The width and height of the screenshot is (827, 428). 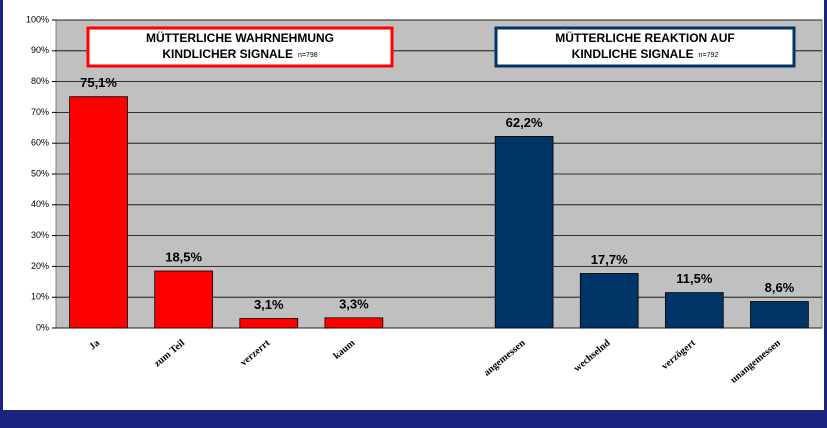 I want to click on data-label: 3,3%, so click(x=354, y=303).